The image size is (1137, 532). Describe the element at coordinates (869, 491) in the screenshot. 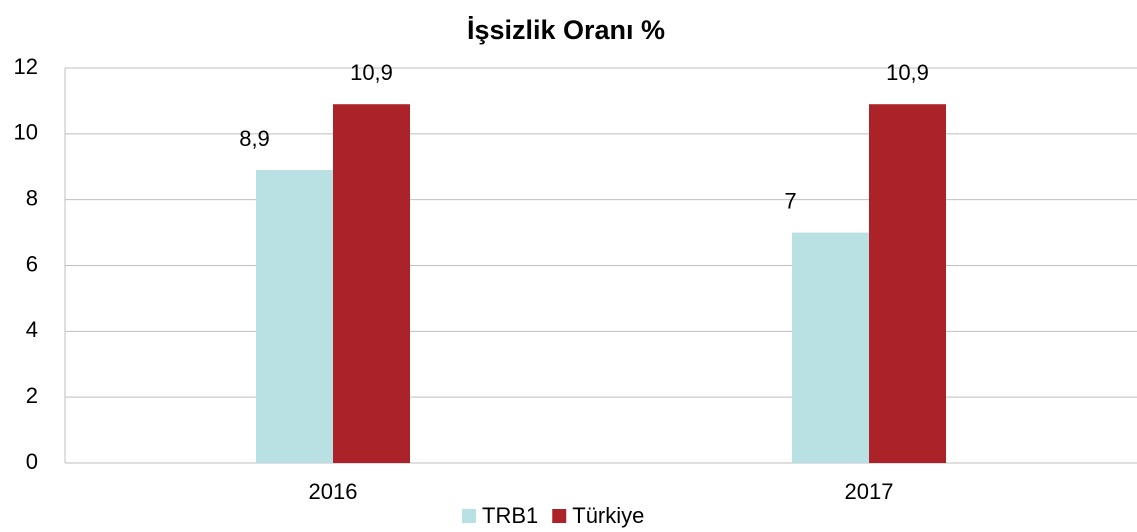

I see `x-tick-label: 2017` at that location.